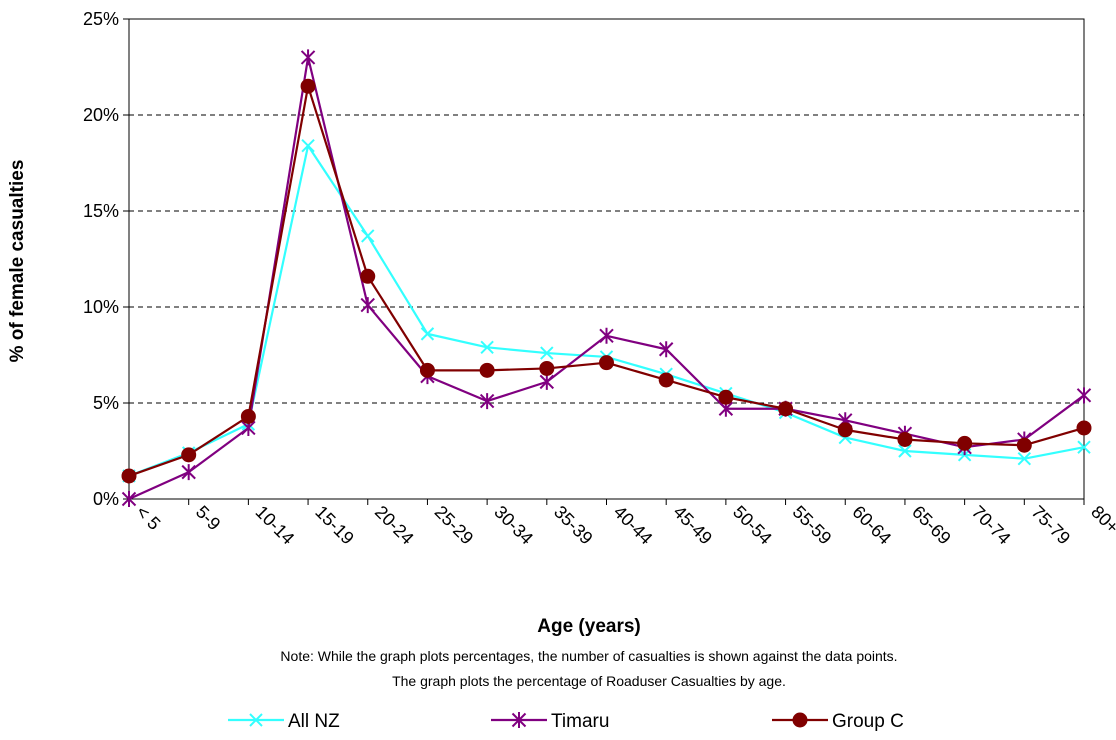 The height and width of the screenshot is (740, 1116). I want to click on y-axis: 0% 5% 10% 15% 20% 25%, so click(106, 259).